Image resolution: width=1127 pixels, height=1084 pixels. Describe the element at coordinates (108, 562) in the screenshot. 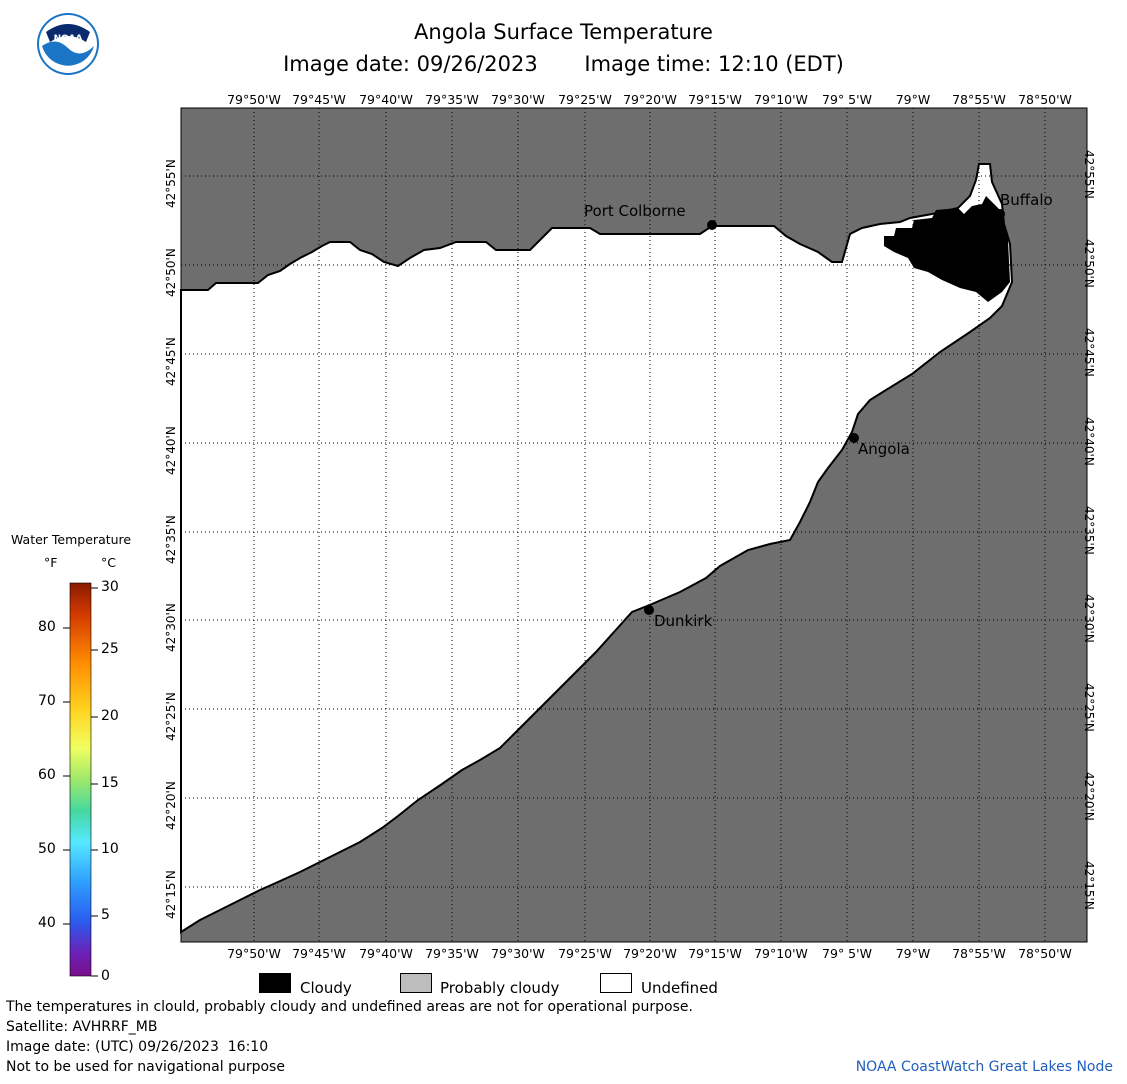

I see `legend-unit-c: °C` at that location.